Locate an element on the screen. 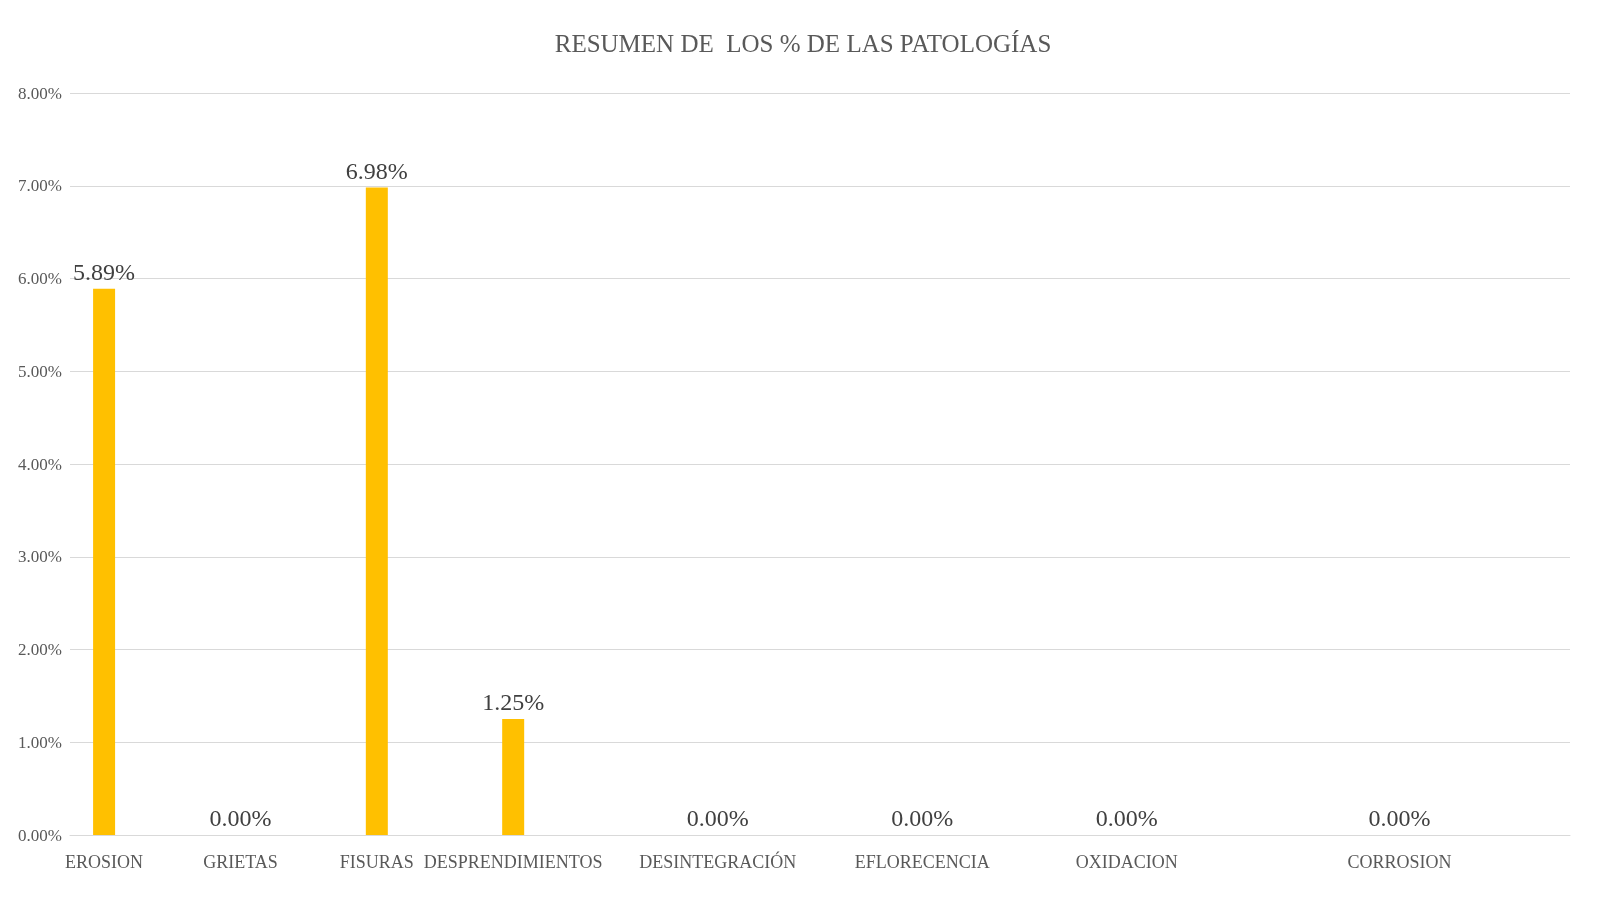 The height and width of the screenshot is (899, 1606). y-tick-label: 7.00% is located at coordinates (40, 186).